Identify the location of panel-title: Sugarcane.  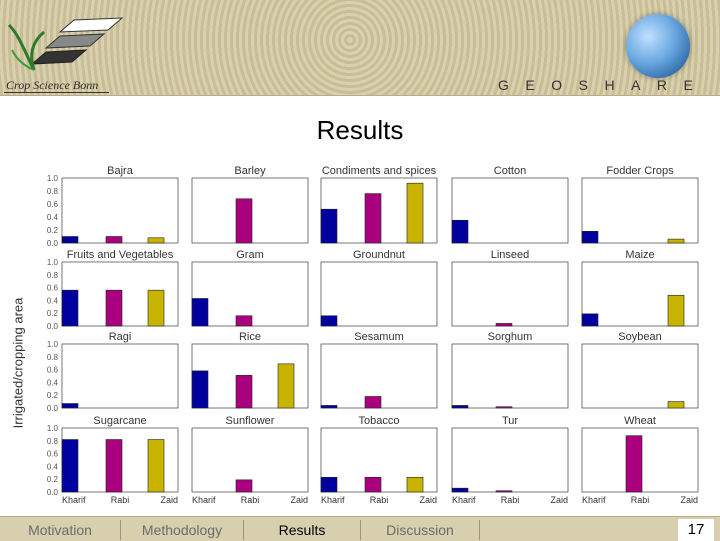
(119, 421).